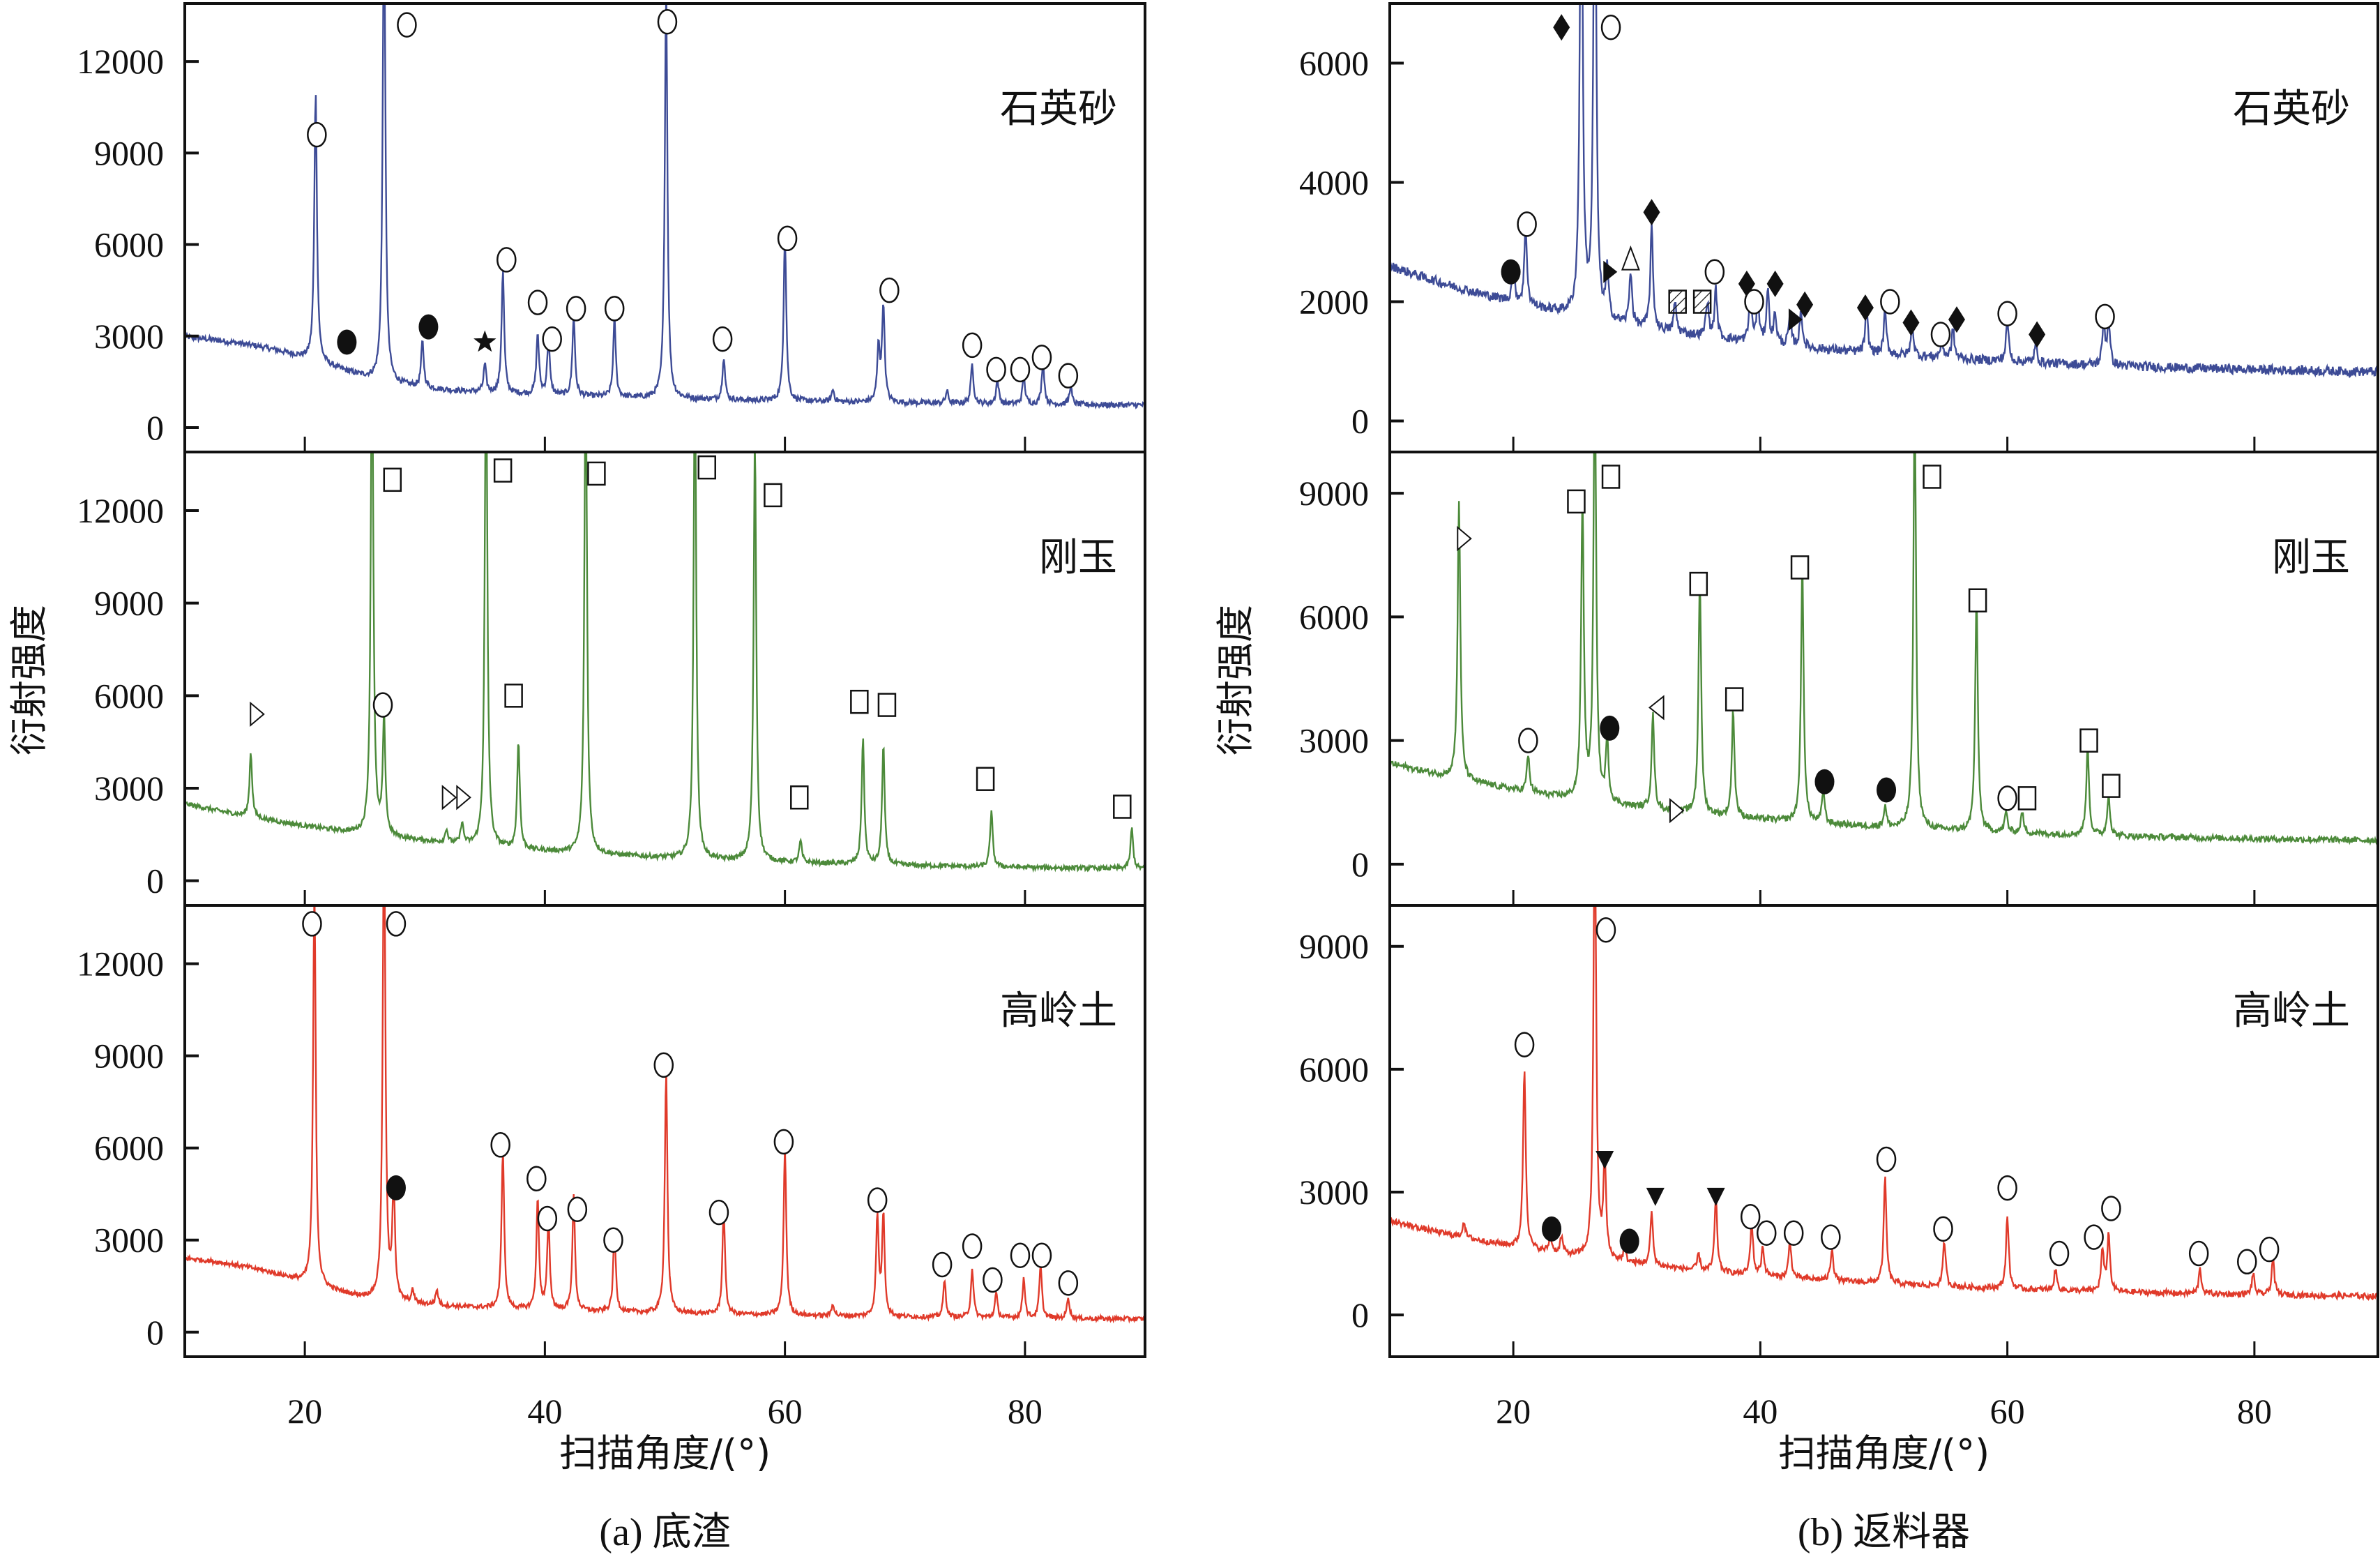 This screenshot has height=1559, width=2380. I want to click on marker-filled-triangle-right, so click(1610, 271).